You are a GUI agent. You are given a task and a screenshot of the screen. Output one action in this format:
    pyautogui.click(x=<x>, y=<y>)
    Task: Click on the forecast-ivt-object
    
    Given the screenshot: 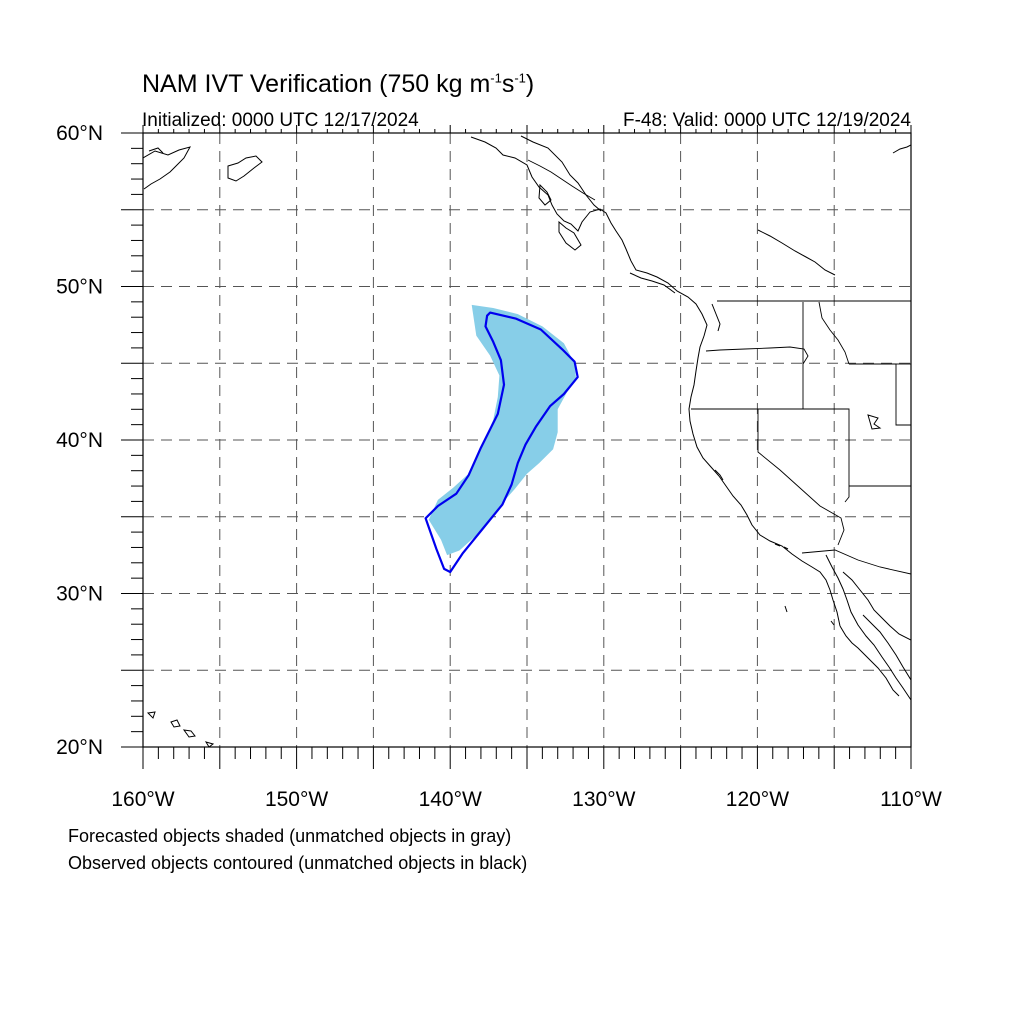 What is the action you would take?
    pyautogui.click(x=502, y=430)
    